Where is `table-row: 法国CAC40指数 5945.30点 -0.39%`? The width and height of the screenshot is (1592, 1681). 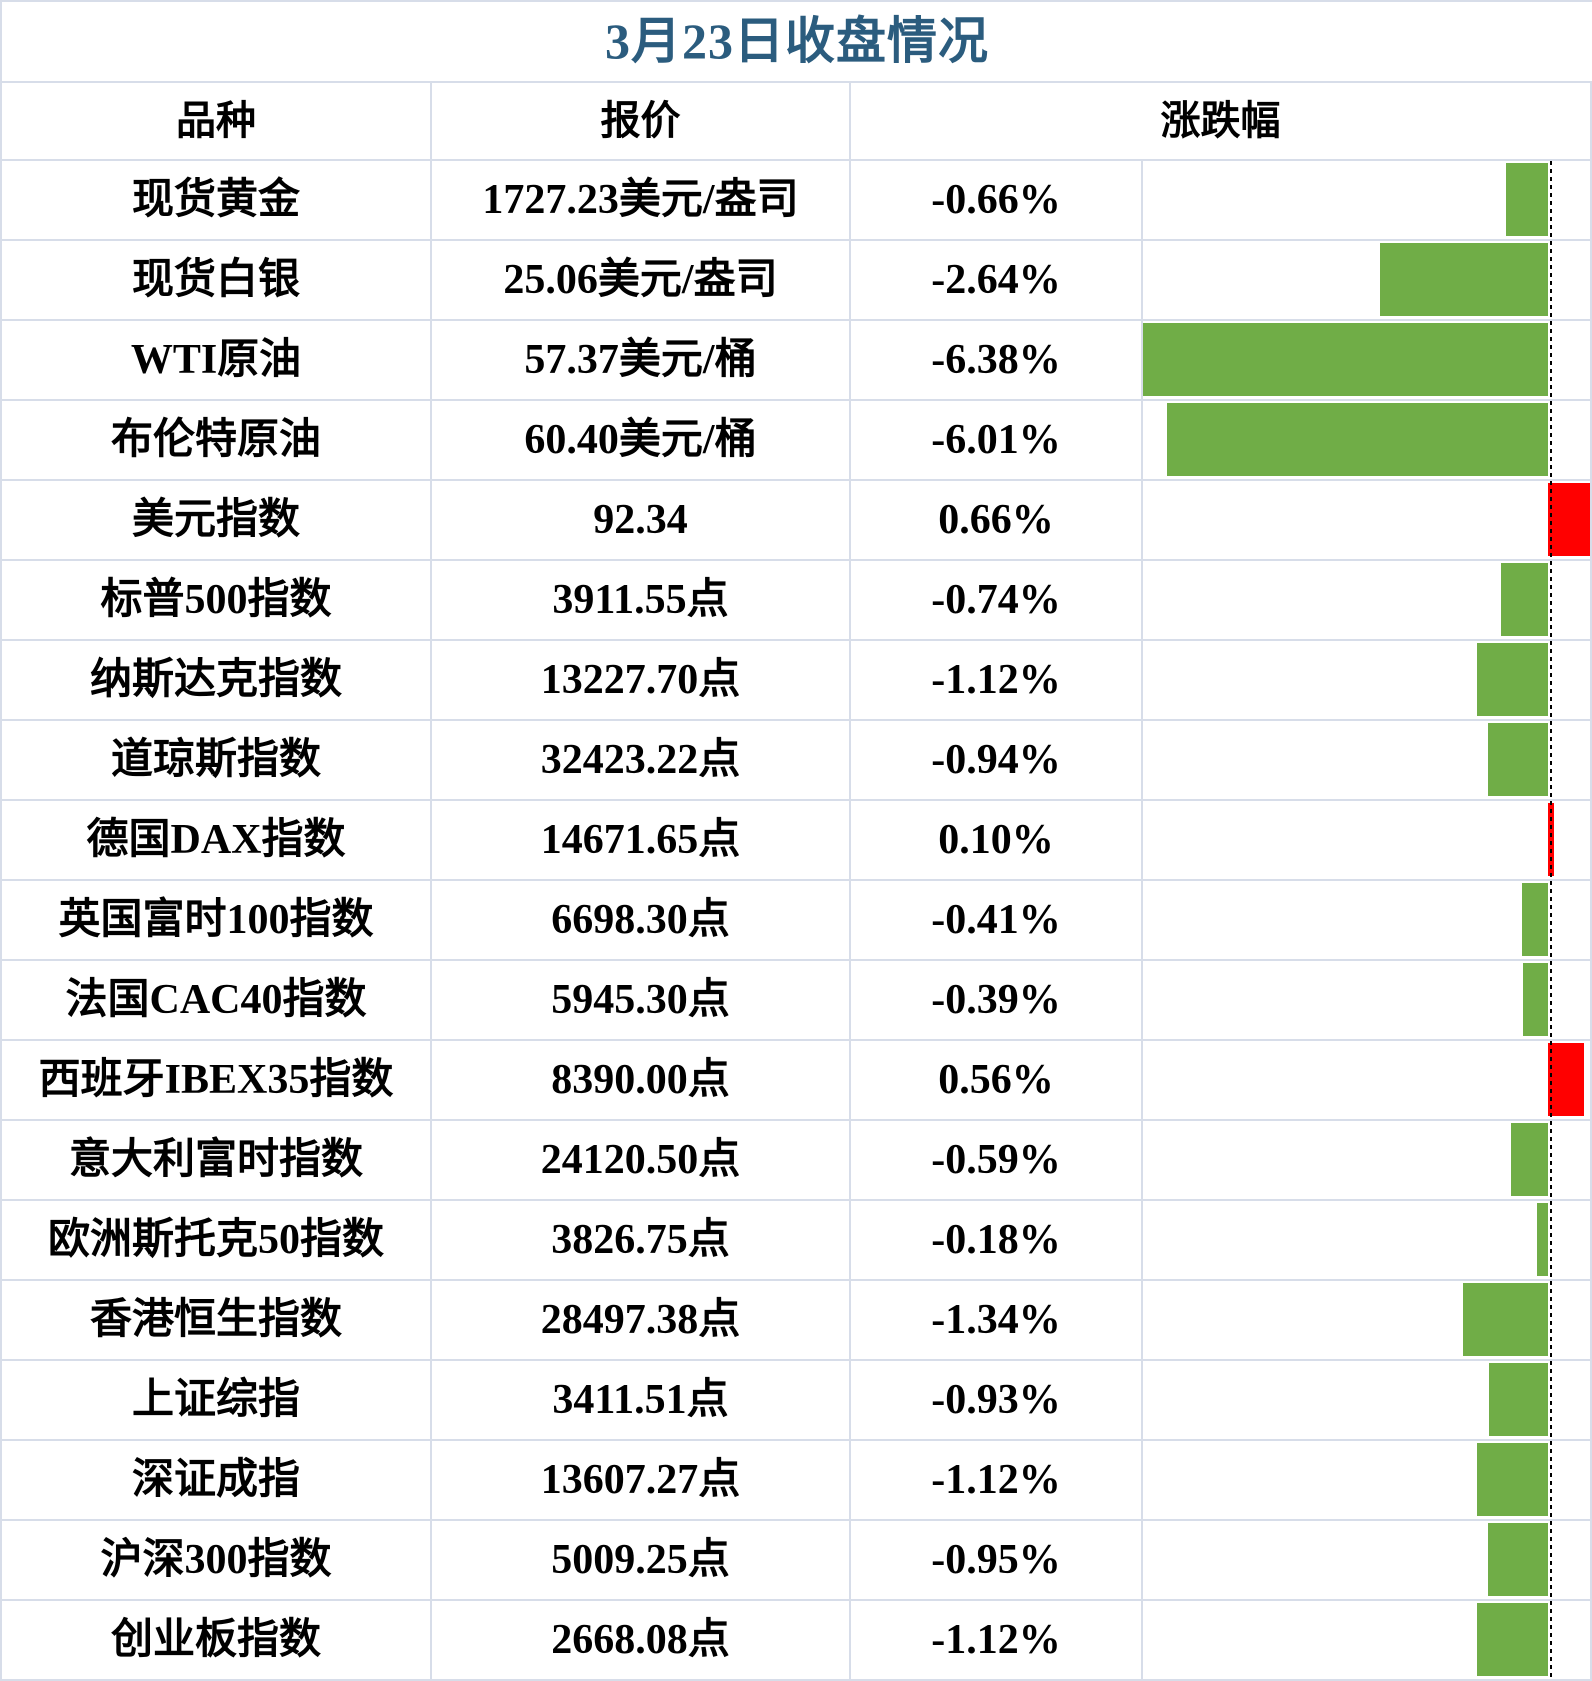
table-row: 法国CAC40指数 5945.30点 -0.39% is located at coordinates (797, 1001).